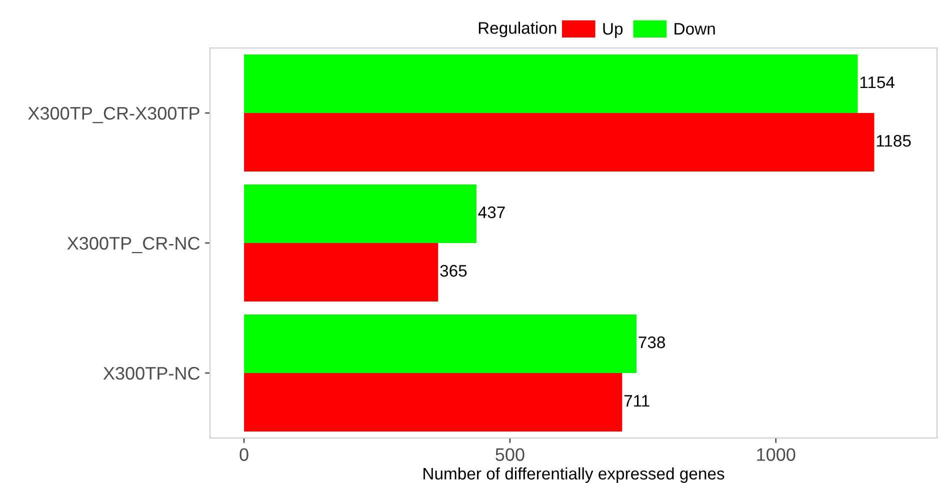 This screenshot has width=952, height=483. What do you see at coordinates (694, 29) in the screenshot?
I see `legend-label: Down` at bounding box center [694, 29].